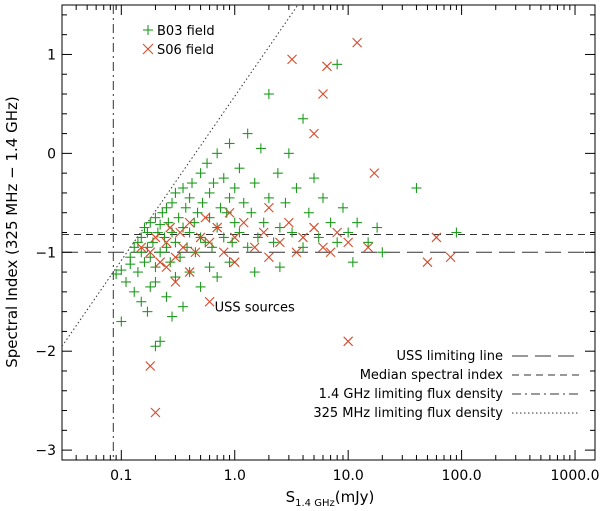  What do you see at coordinates (330, 498) in the screenshot?
I see `x-axis-title: S1.4 GHz(mJy)` at bounding box center [330, 498].